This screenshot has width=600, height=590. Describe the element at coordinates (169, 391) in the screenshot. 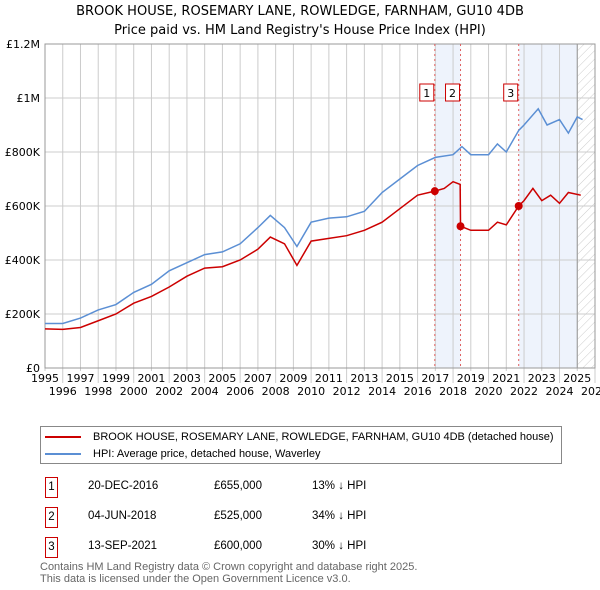

I see `x-tick-label: 2002` at that location.